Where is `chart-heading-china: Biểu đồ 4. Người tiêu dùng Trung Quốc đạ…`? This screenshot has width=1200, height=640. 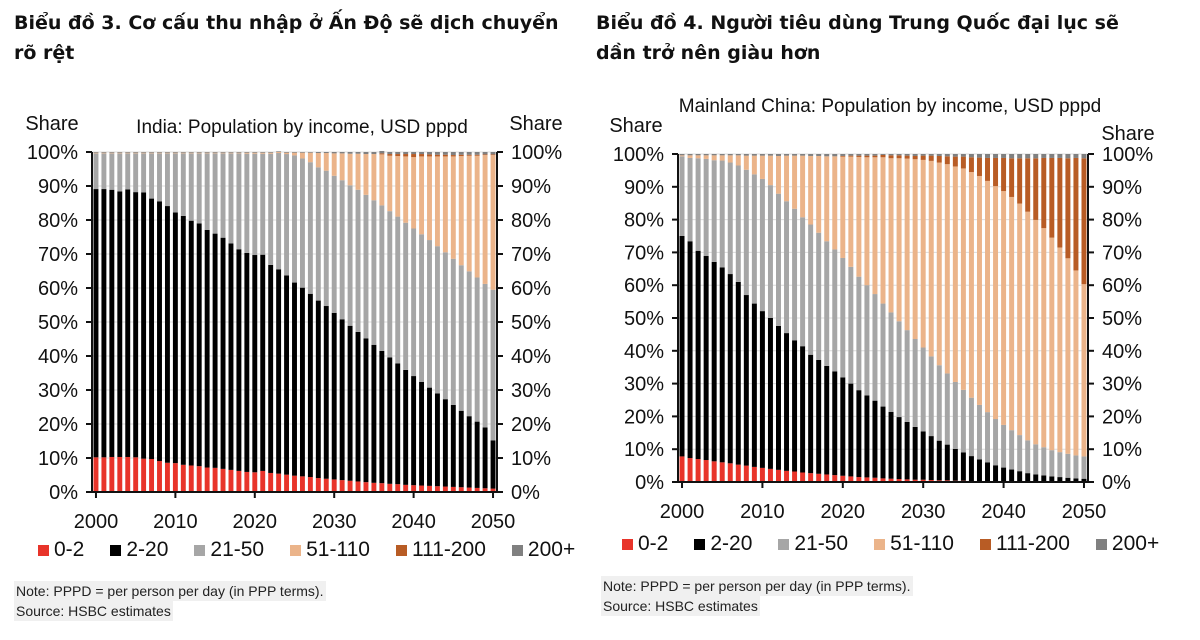 chart-heading-china: Biểu đồ 4. Người tiêu dùng Trung Quốc đạ… is located at coordinates (857, 38).